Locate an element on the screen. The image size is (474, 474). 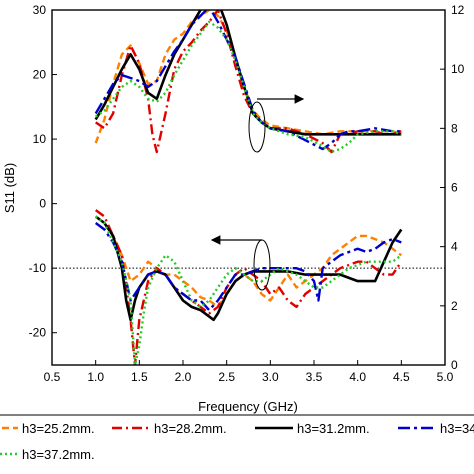
y-right-tick-label: 12 is located at coordinates (458, 10).